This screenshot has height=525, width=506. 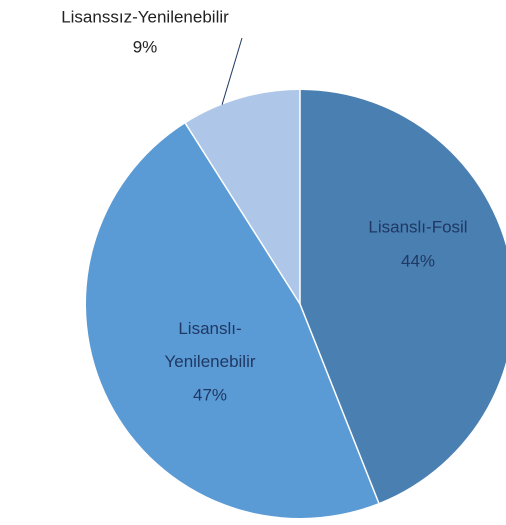 I want to click on slice-value-label: 47%, so click(x=210, y=394).